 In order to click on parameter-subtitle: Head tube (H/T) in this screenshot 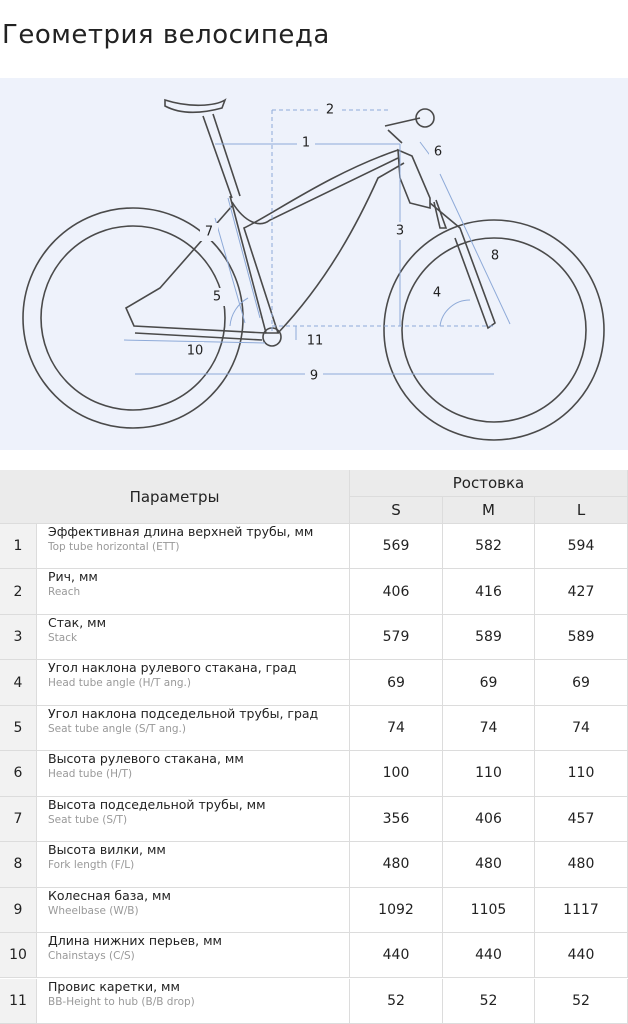, I will do `click(90, 774)`.